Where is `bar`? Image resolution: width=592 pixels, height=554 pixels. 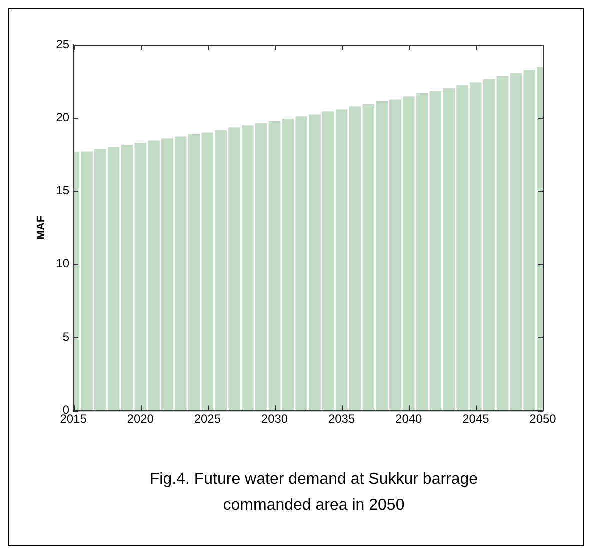 bar is located at coordinates (274, 266).